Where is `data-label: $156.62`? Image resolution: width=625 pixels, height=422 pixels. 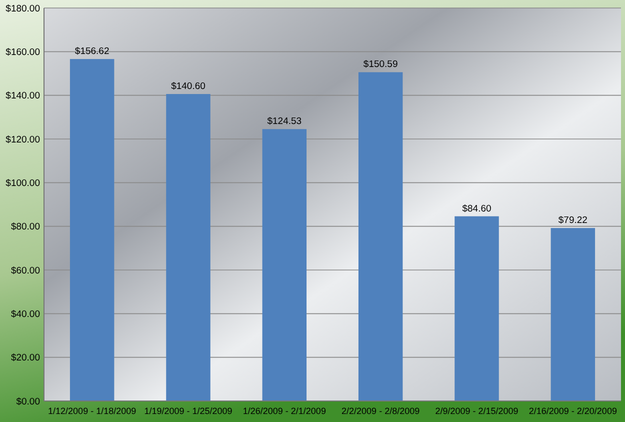 data-label: $156.62 is located at coordinates (92, 52).